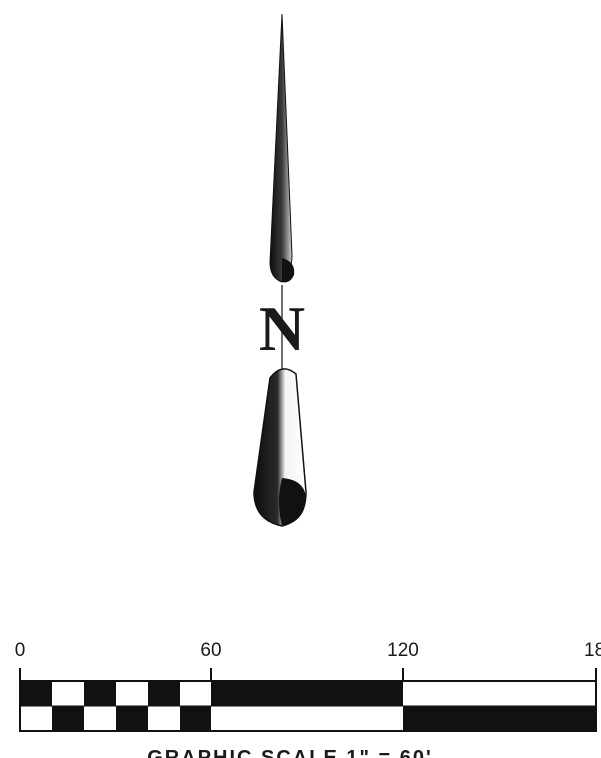 The height and width of the screenshot is (758, 601). What do you see at coordinates (210, 650) in the screenshot?
I see `scale-tick-label-60: 60` at bounding box center [210, 650].